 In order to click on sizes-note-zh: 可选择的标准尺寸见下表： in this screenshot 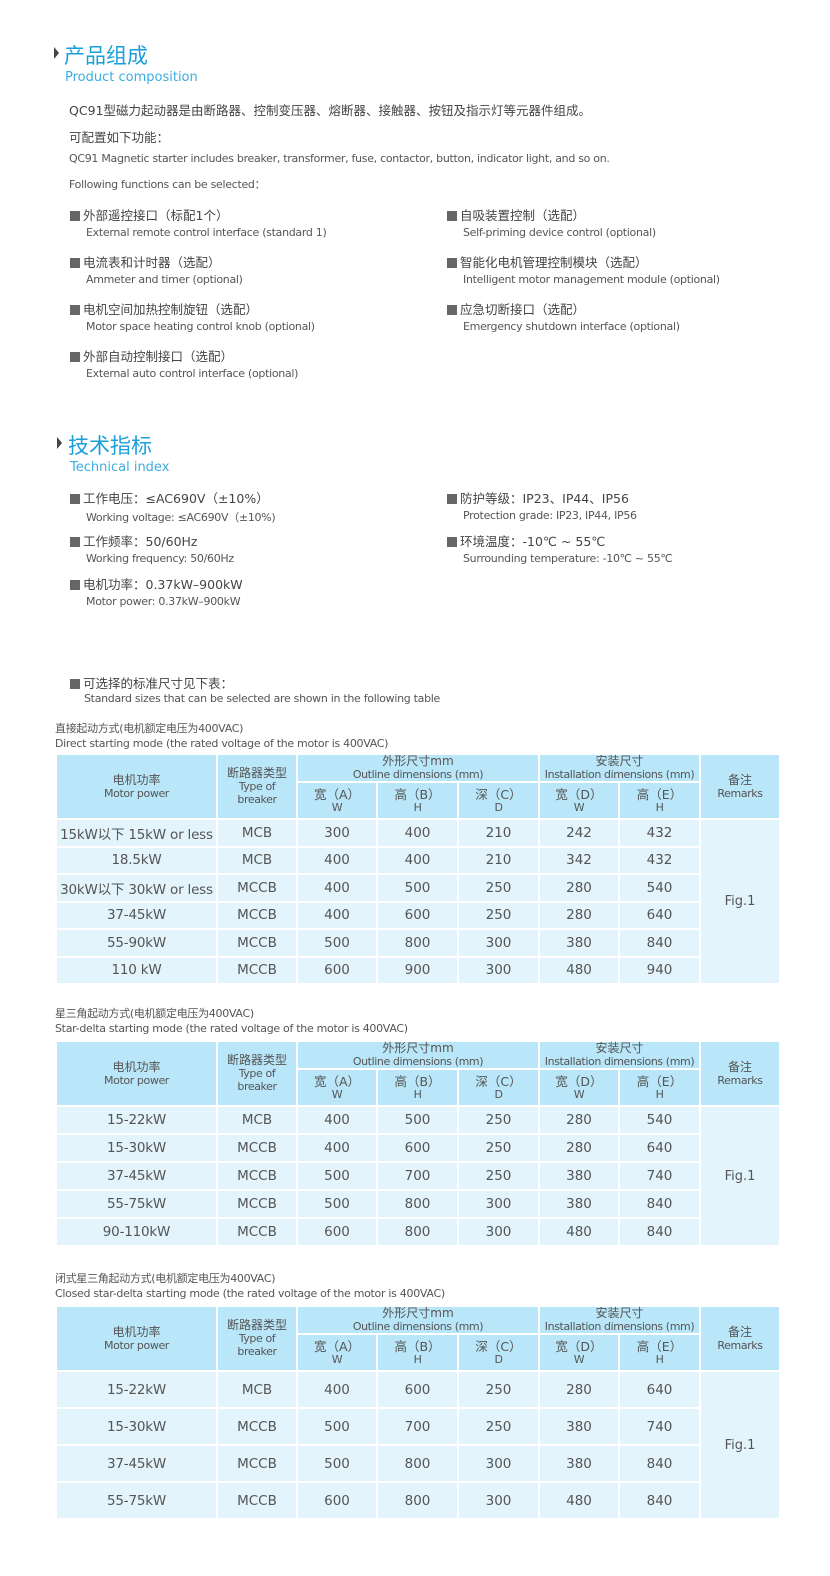, I will do `click(151, 682)`.